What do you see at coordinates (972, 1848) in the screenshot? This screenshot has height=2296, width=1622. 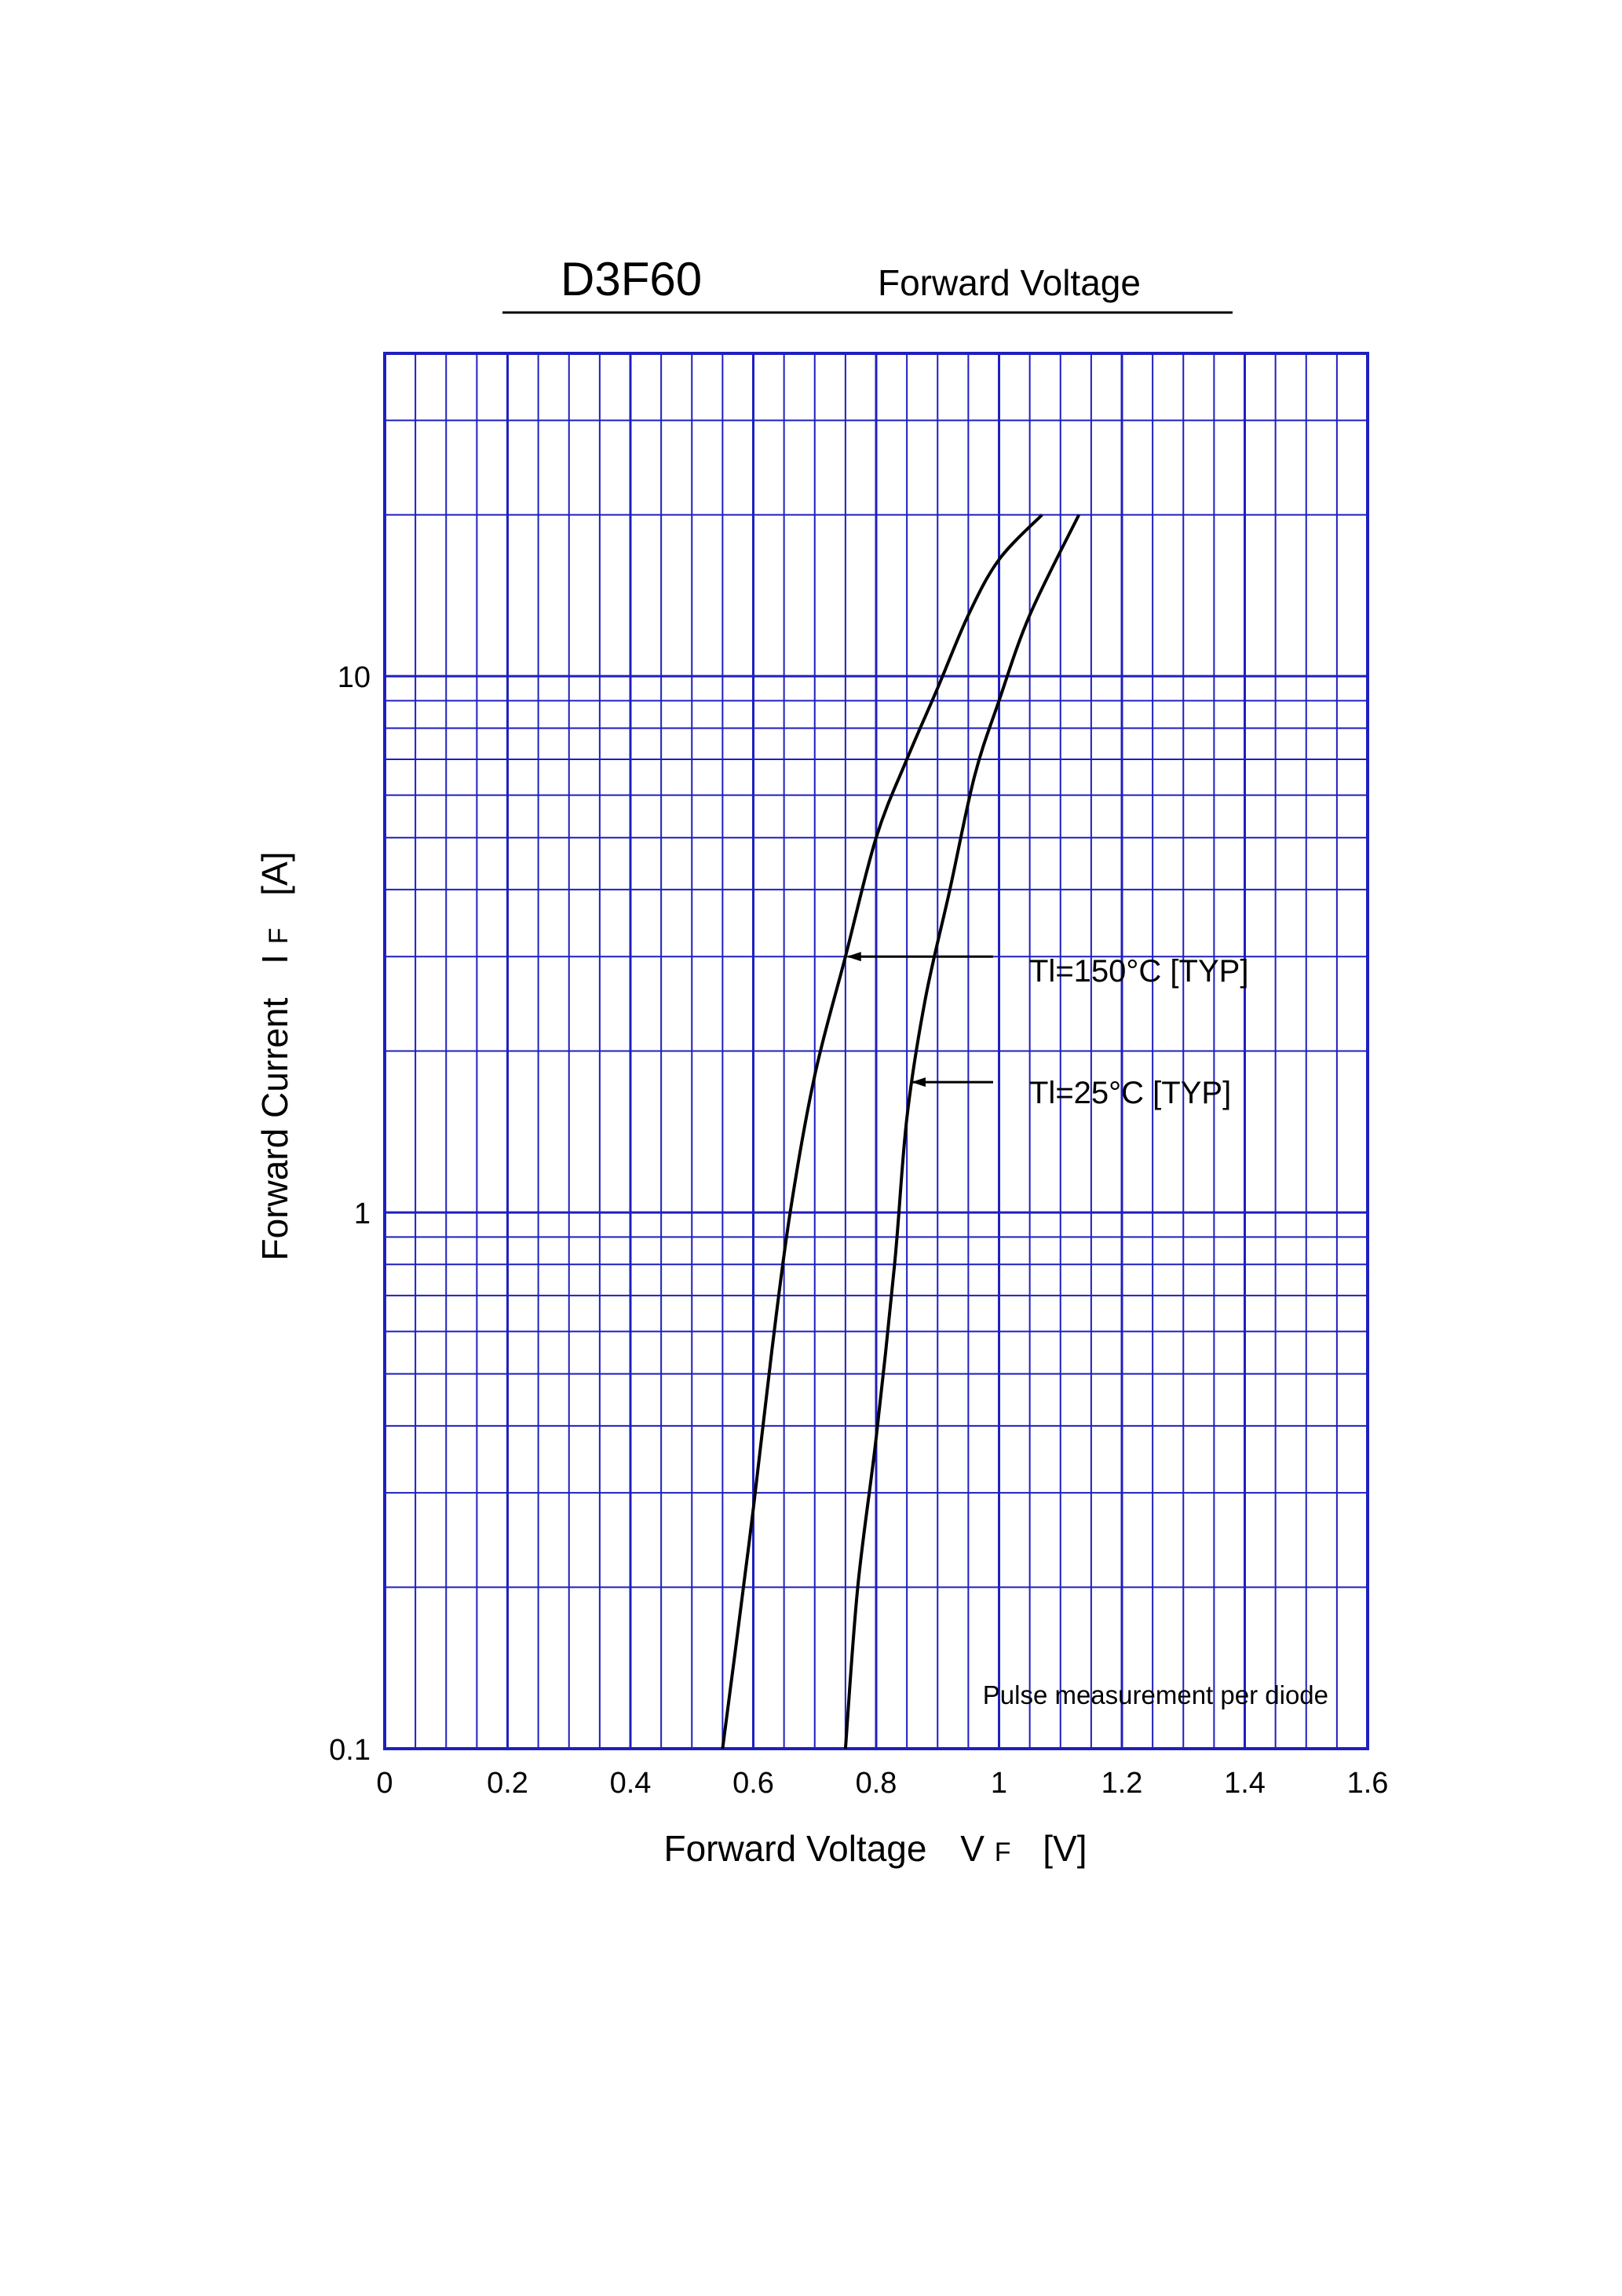 I see `x-axis-label-symbol: V` at bounding box center [972, 1848].